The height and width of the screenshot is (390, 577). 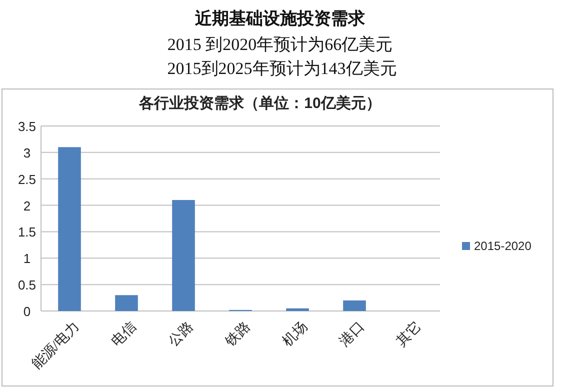 What do you see at coordinates (238, 334) in the screenshot?
I see `x-tick-label: 铁路` at bounding box center [238, 334].